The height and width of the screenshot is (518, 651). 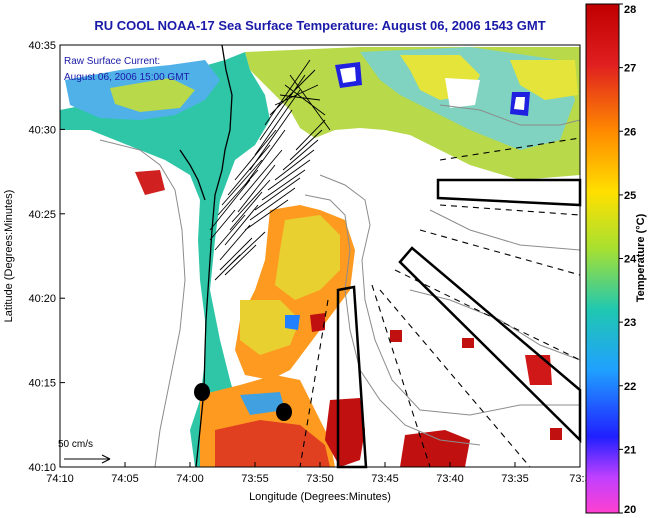 I want to click on colorbar: 28 27 26 25 24 23 22 21 20 Temperature (°C), so click(x=616, y=259).